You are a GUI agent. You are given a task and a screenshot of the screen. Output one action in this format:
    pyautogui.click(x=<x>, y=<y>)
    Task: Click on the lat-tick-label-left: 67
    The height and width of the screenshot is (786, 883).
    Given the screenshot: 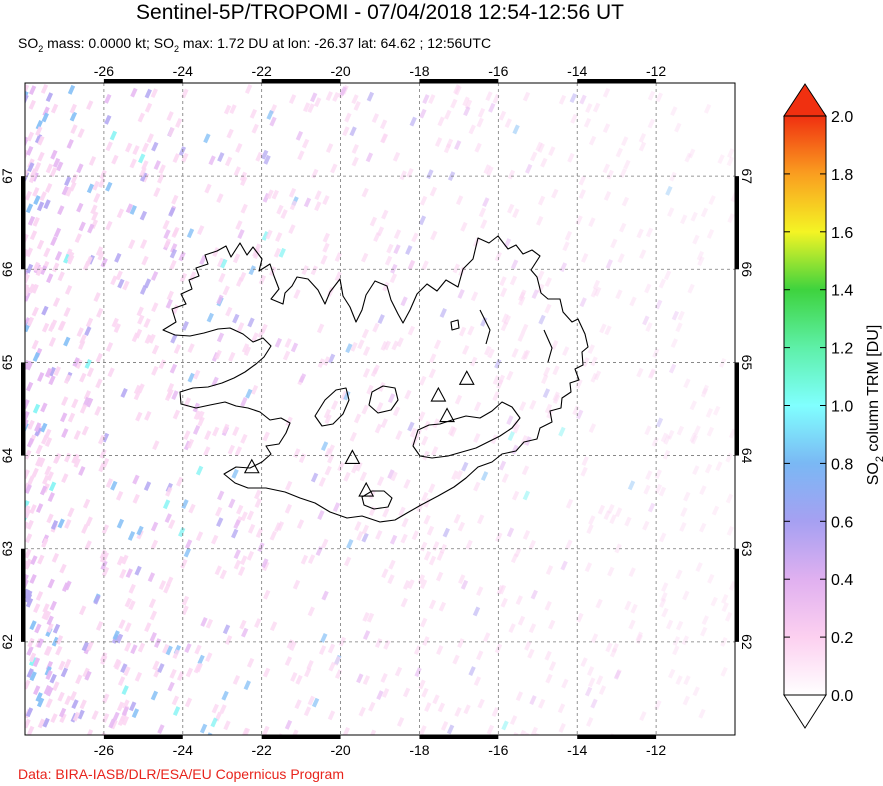 What is the action you would take?
    pyautogui.click(x=7, y=176)
    